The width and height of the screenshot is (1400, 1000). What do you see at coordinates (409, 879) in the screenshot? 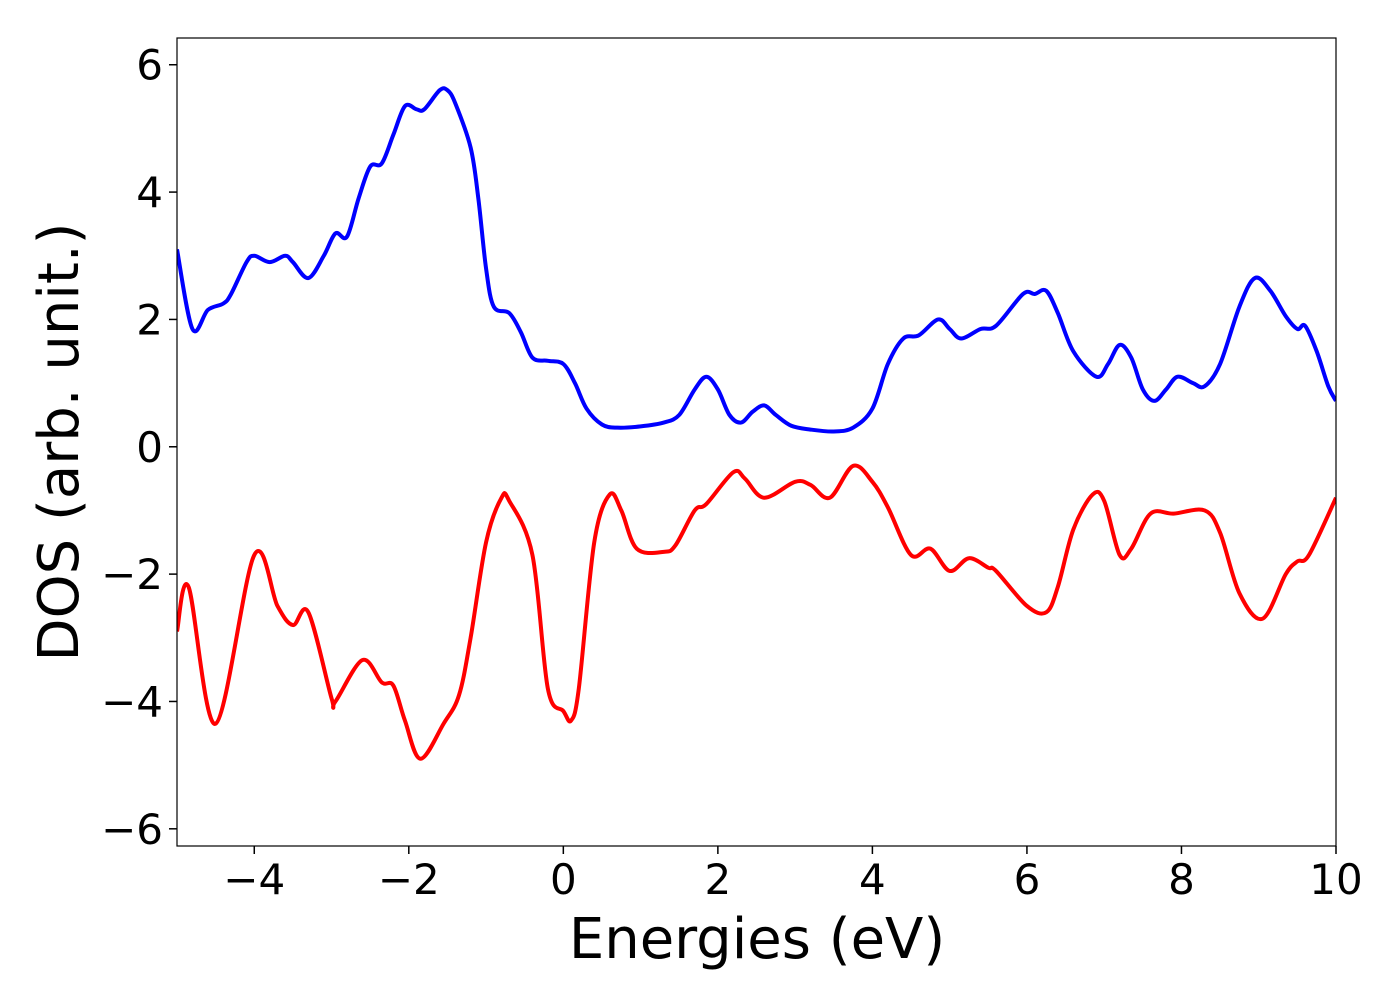
I see `x-tick-label: −2` at bounding box center [409, 879].